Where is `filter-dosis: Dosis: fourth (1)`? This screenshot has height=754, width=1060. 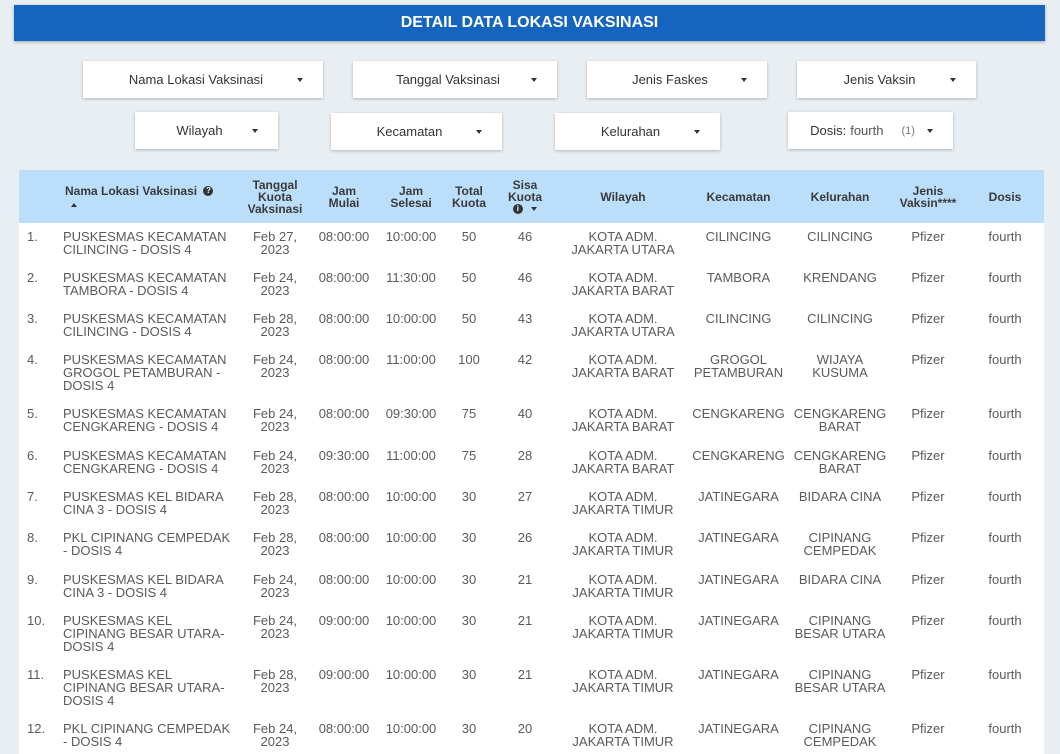
filter-dosis: Dosis: fourth (1) is located at coordinates (870, 130).